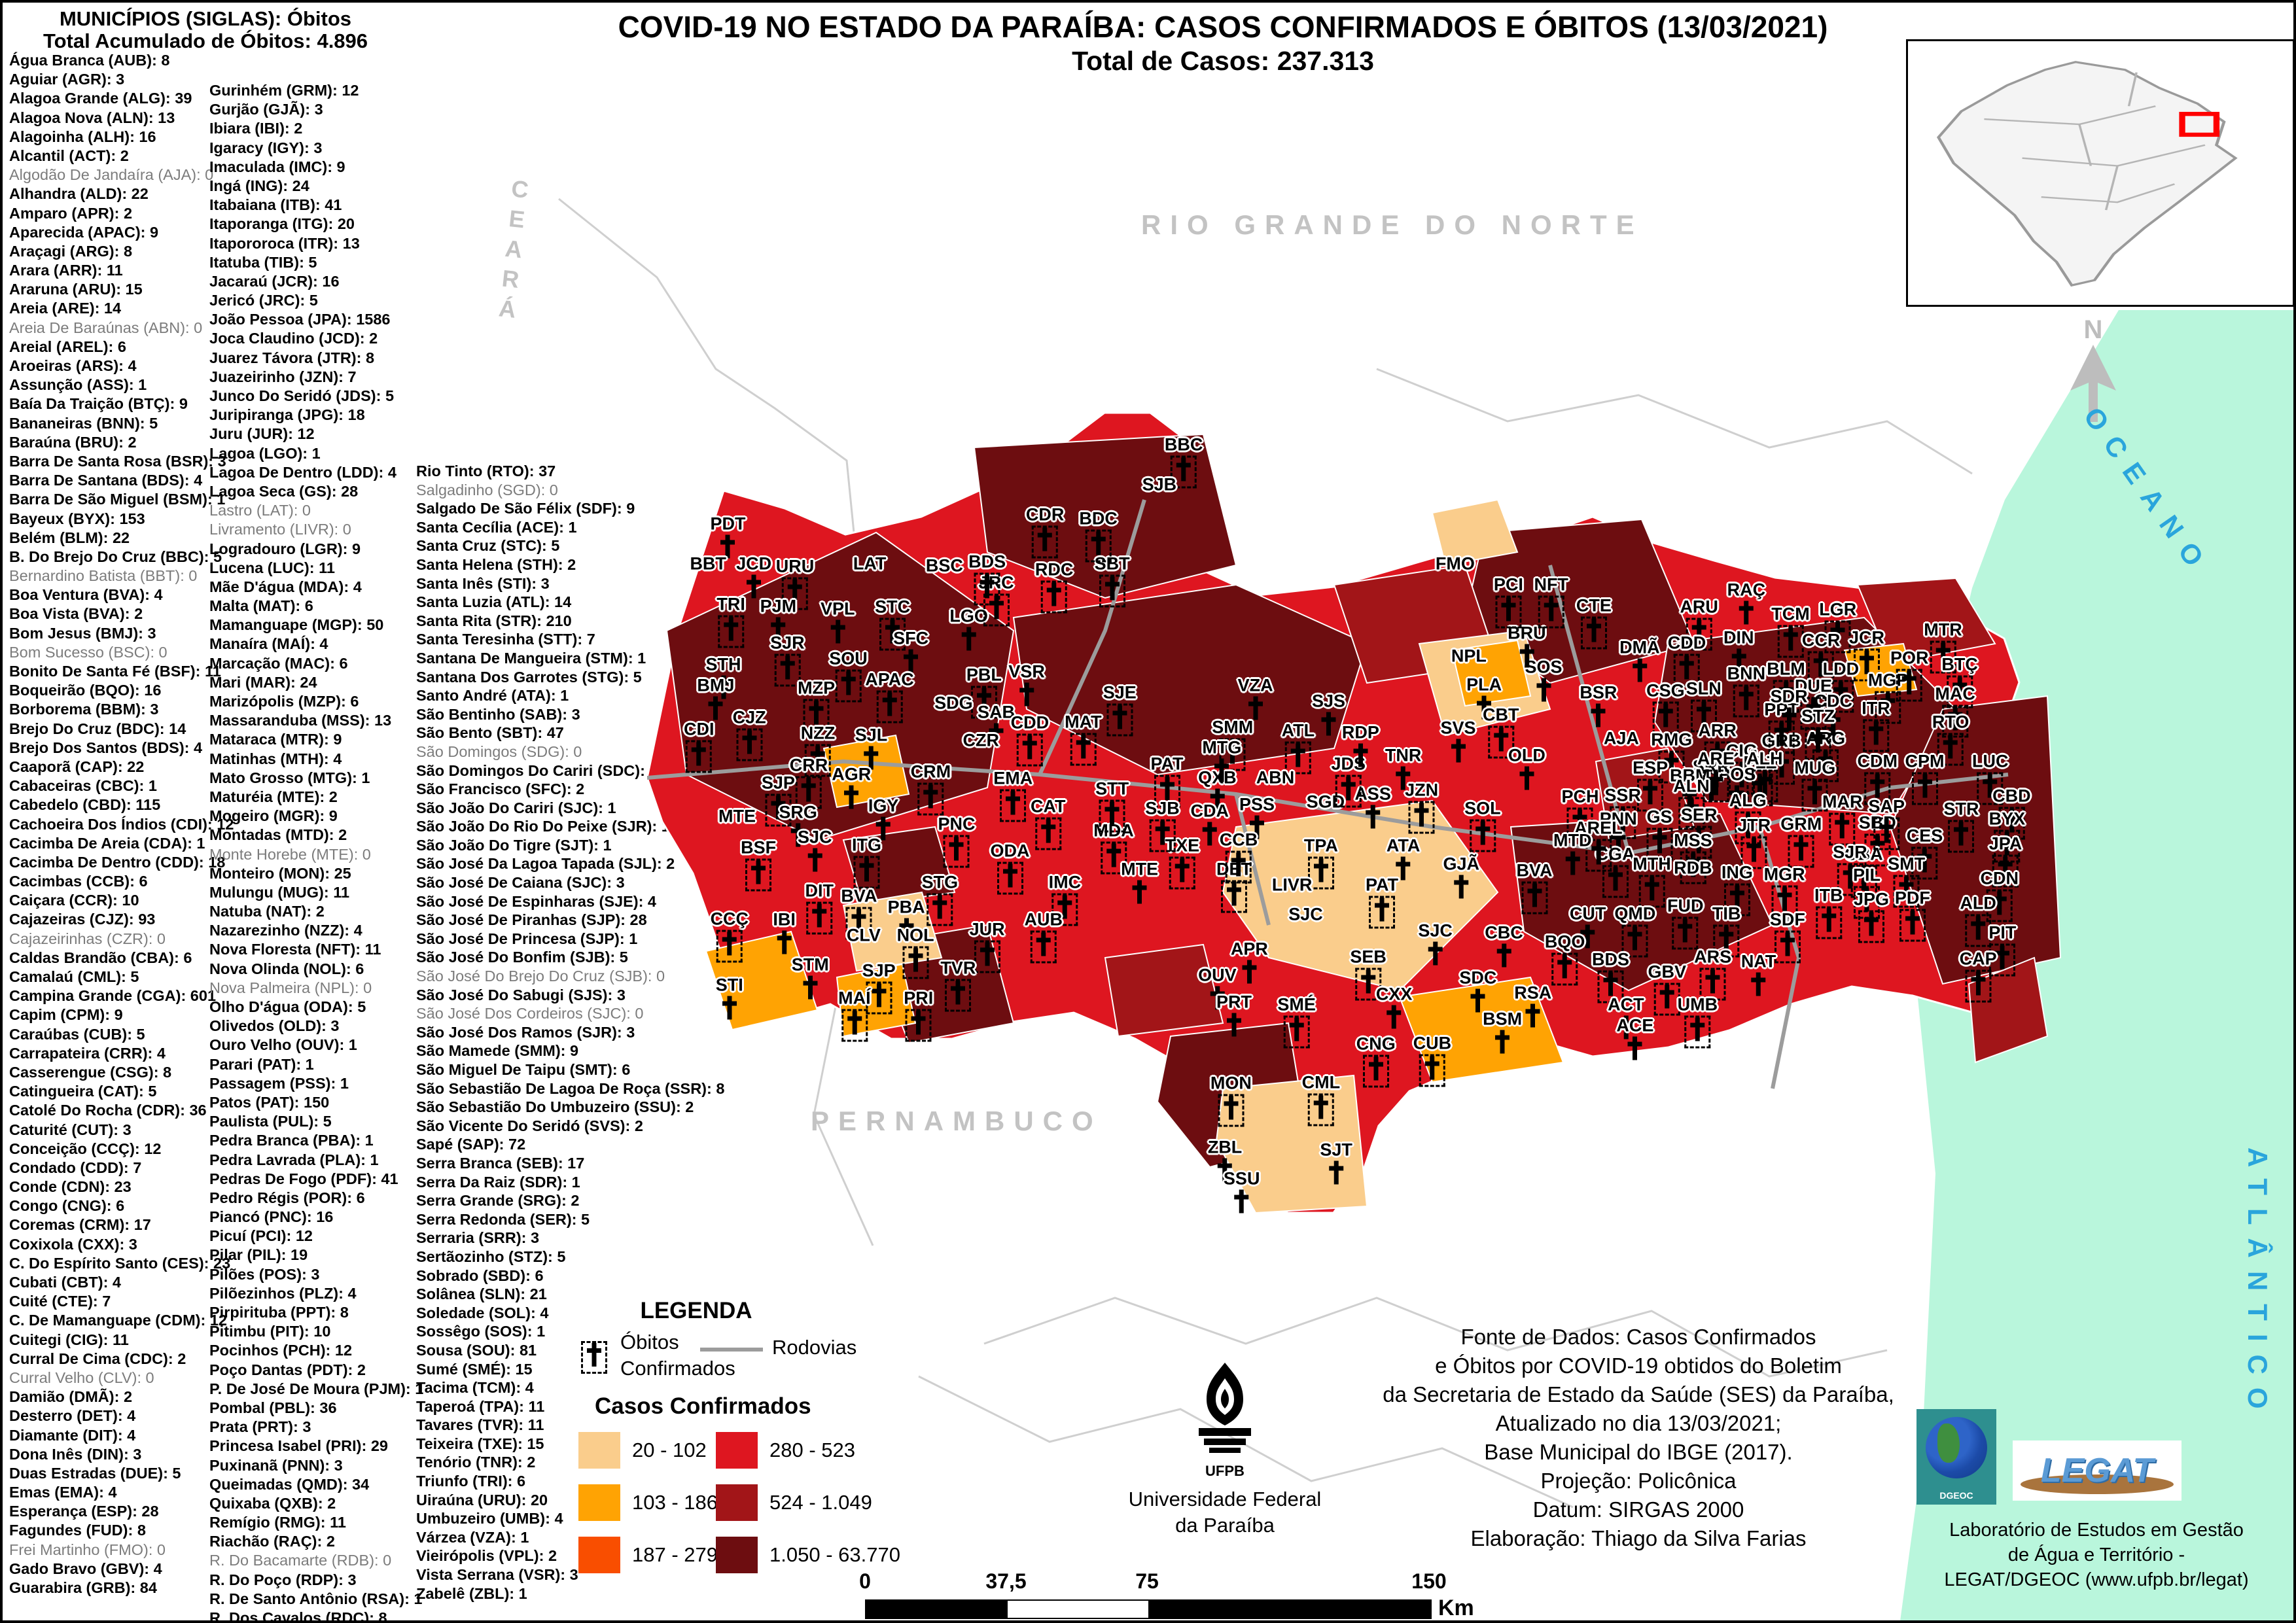  What do you see at coordinates (958, 985) in the screenshot?
I see `map-label-TVR: TVR` at bounding box center [958, 985].